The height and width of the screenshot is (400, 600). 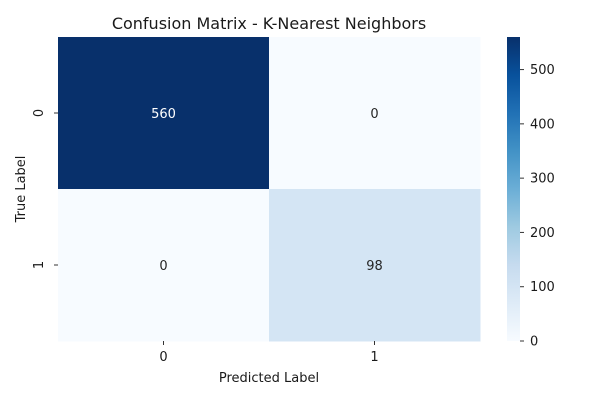 What do you see at coordinates (542, 70) in the screenshot?
I see `colorbar-tick-label-5: 500` at bounding box center [542, 70].